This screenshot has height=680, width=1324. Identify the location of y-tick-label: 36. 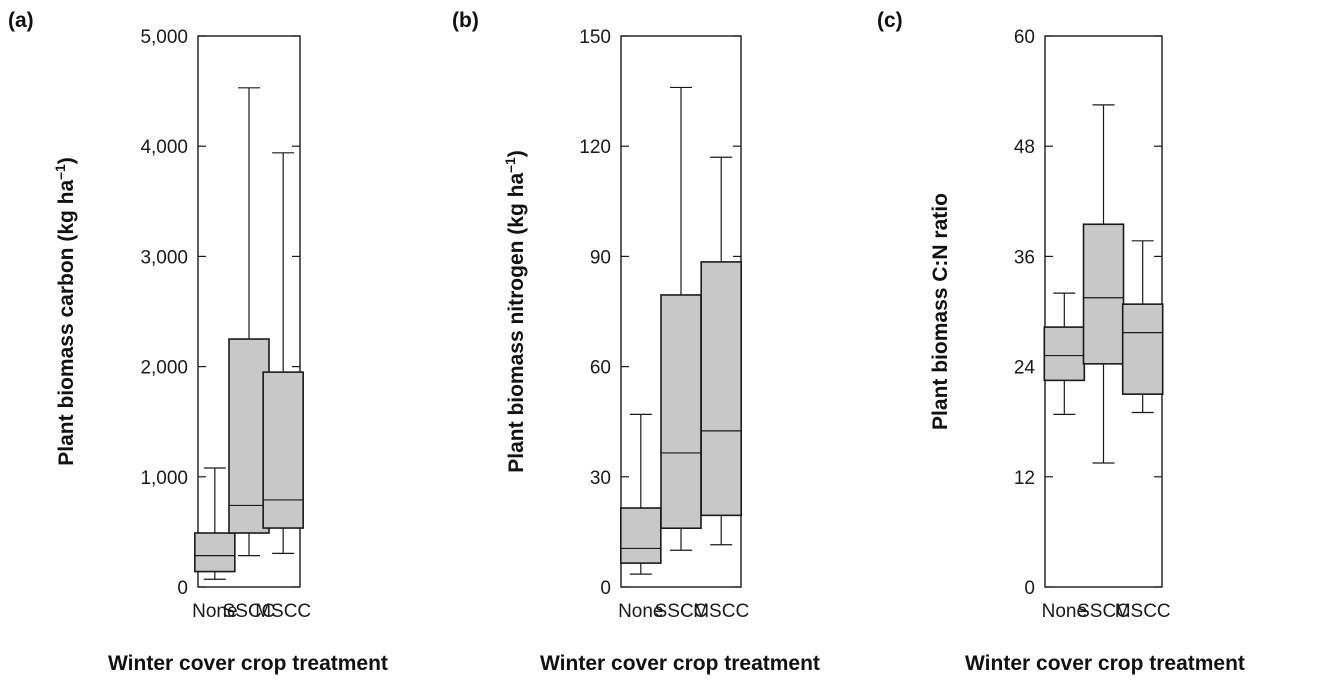
(1024, 257).